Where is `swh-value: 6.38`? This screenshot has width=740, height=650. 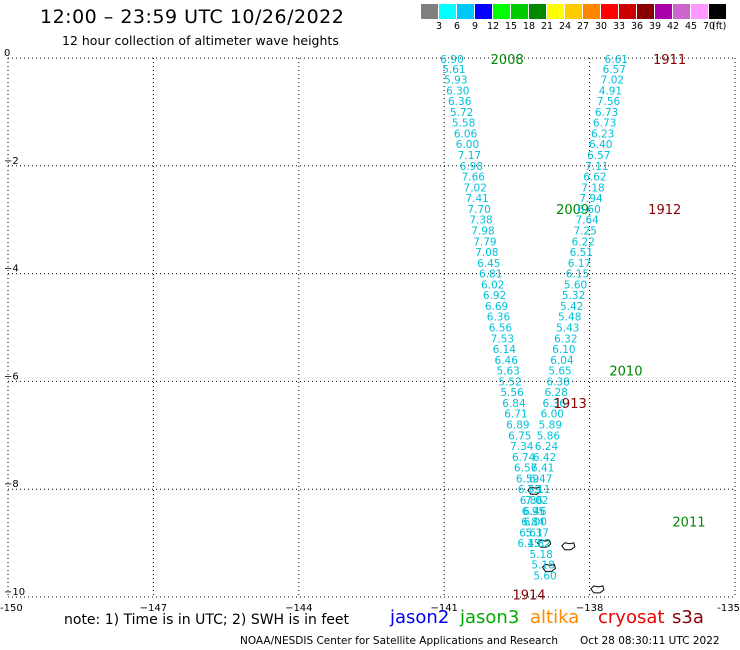 swh-value: 6.38 is located at coordinates (557, 382).